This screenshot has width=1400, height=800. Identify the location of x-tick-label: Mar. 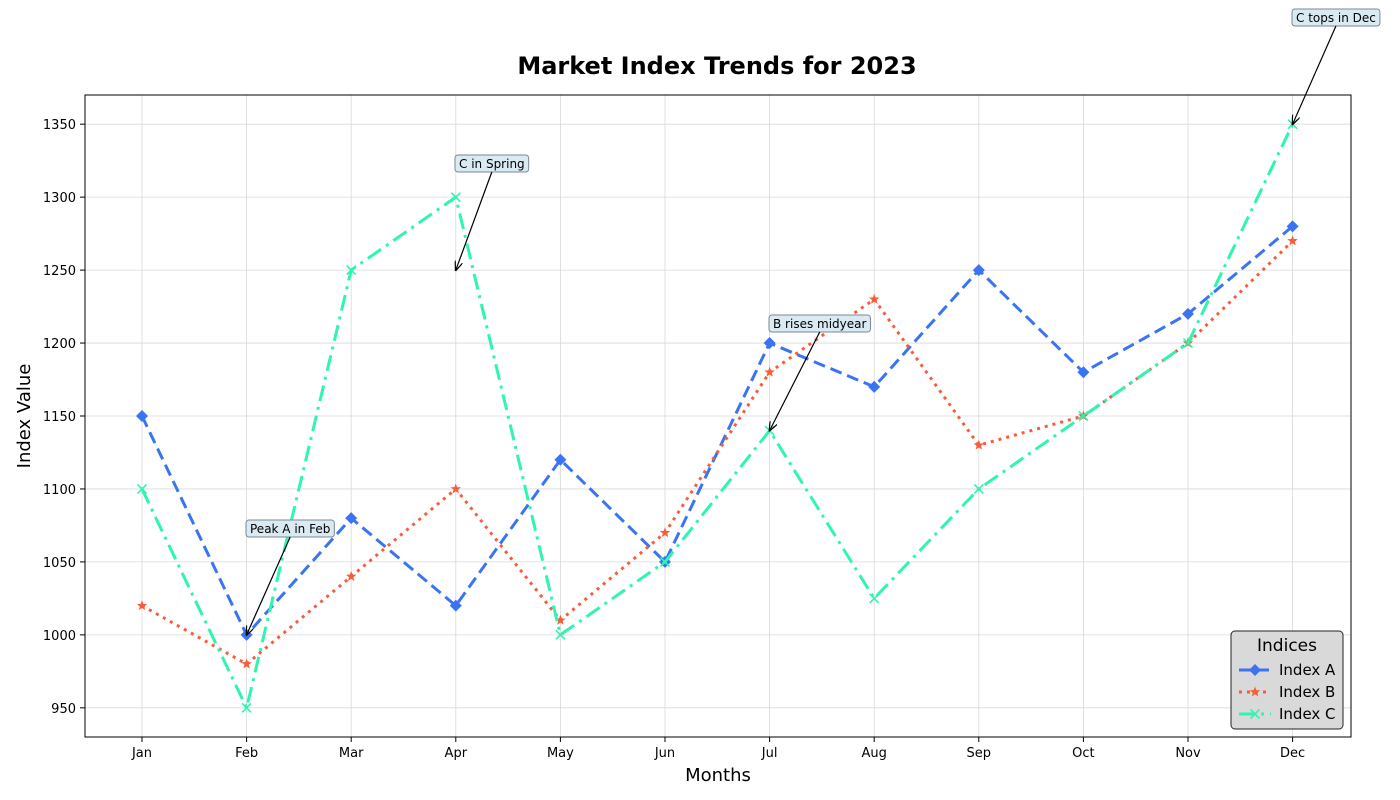
(351, 753).